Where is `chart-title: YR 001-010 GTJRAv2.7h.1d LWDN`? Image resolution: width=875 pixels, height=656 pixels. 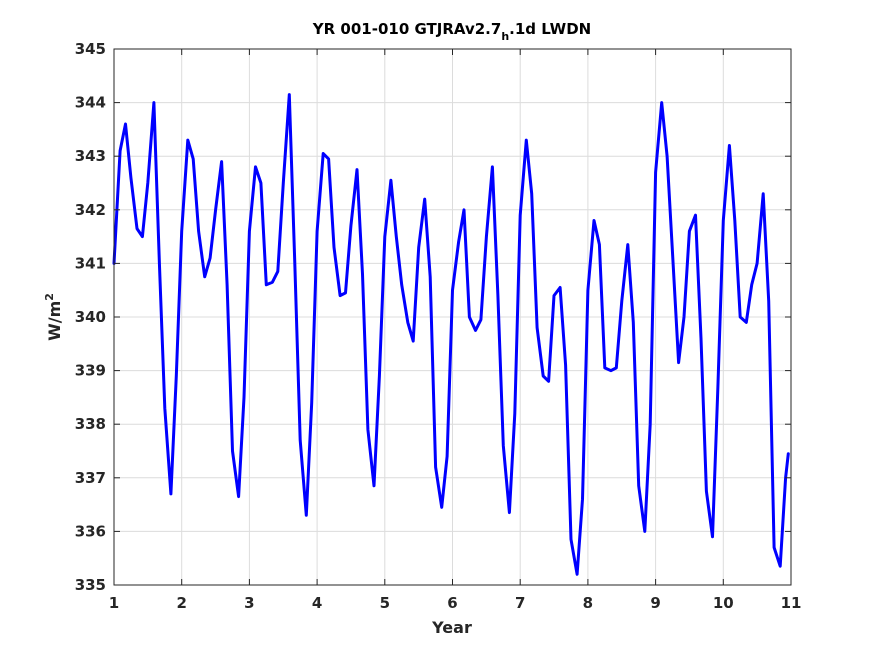
chart-title: YR 001-010 GTJRAv2.7h.1d LWDN is located at coordinates (451, 31).